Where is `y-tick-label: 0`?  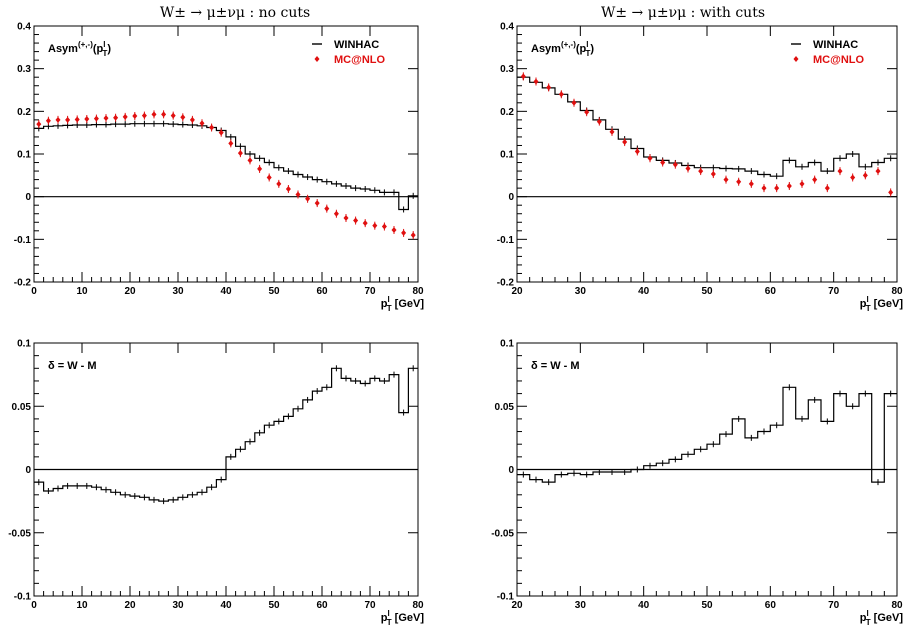
y-tick-label: 0 is located at coordinates (28, 197).